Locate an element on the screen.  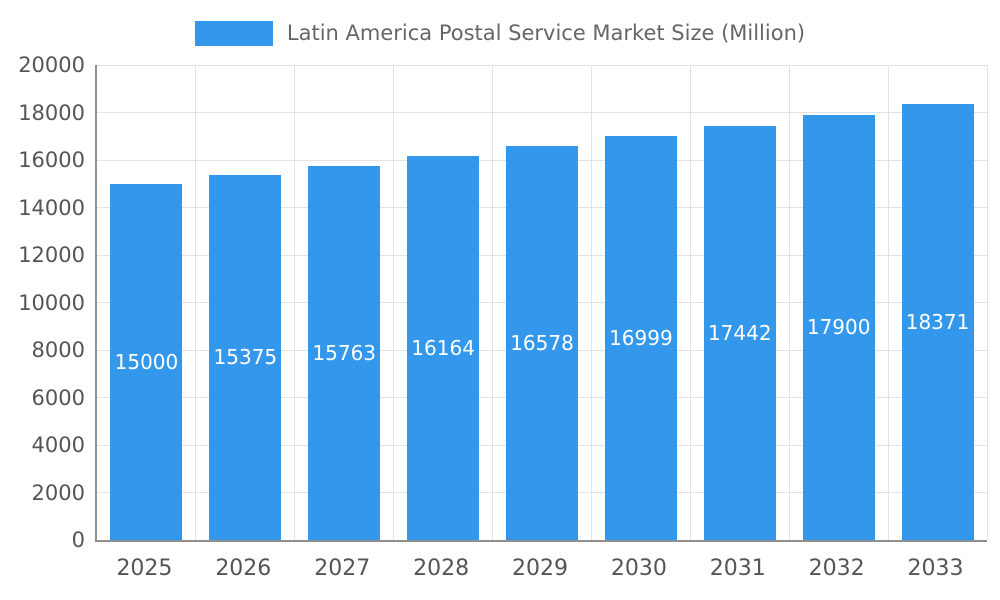
bar-value-label: 17442 is located at coordinates (739, 332).